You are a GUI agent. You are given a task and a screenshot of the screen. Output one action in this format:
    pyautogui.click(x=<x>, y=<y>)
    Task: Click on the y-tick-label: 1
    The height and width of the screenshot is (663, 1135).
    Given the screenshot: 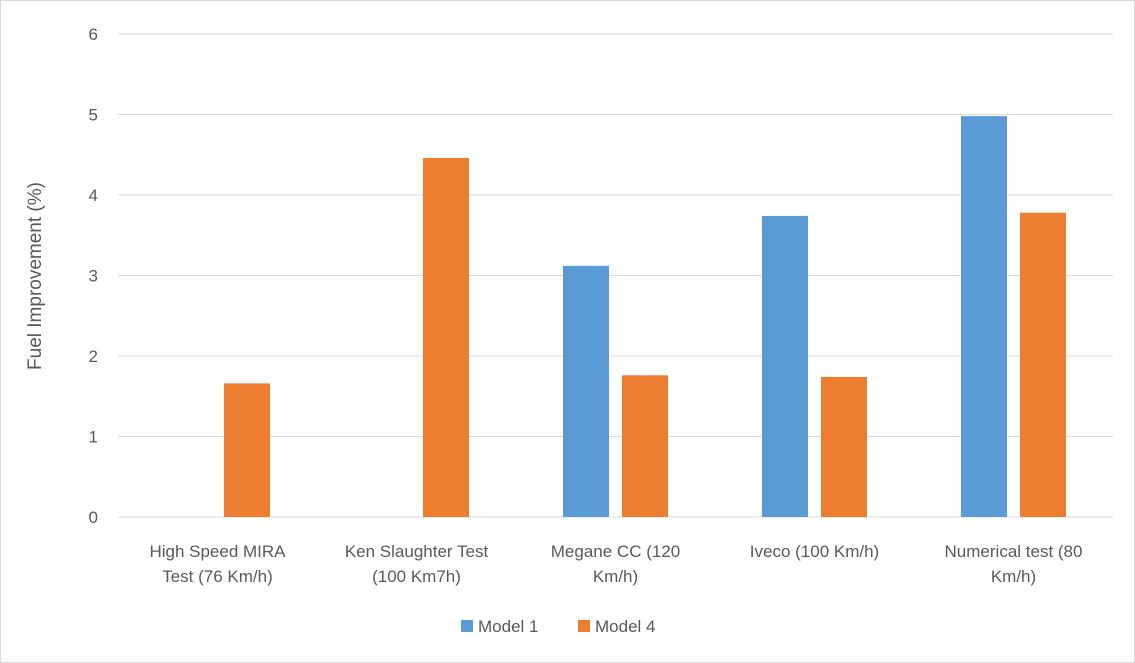 What is the action you would take?
    pyautogui.click(x=93, y=437)
    